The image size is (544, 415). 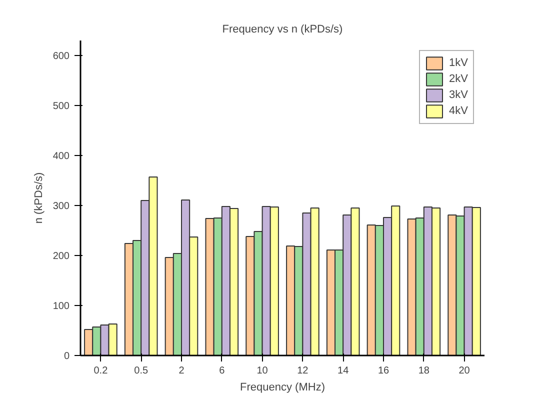 What do you see at coordinates (262, 371) in the screenshot?
I see `x-tick-label: 10` at bounding box center [262, 371].